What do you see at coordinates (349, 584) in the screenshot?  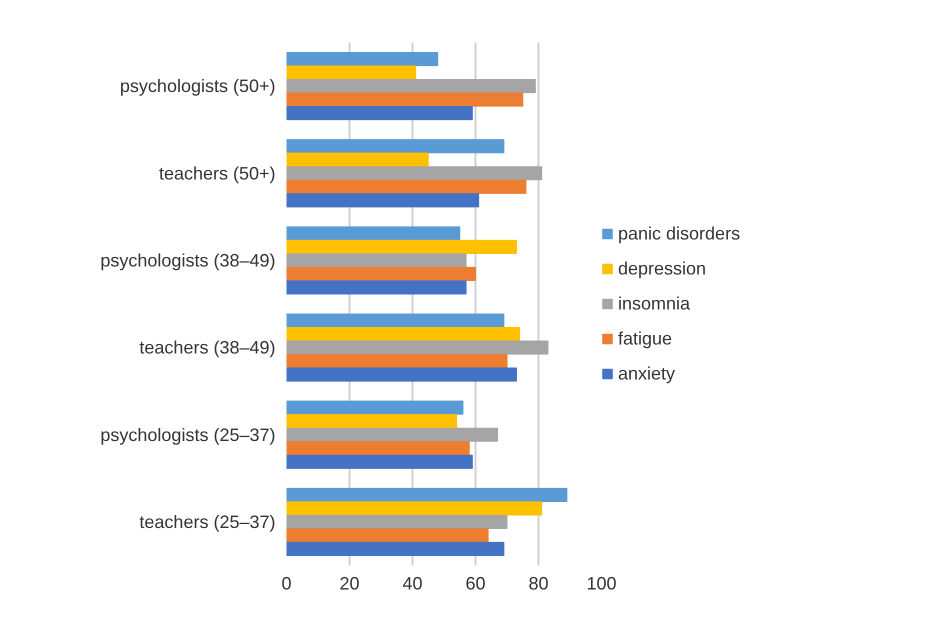 I see `x-tick-label: 20` at bounding box center [349, 584].